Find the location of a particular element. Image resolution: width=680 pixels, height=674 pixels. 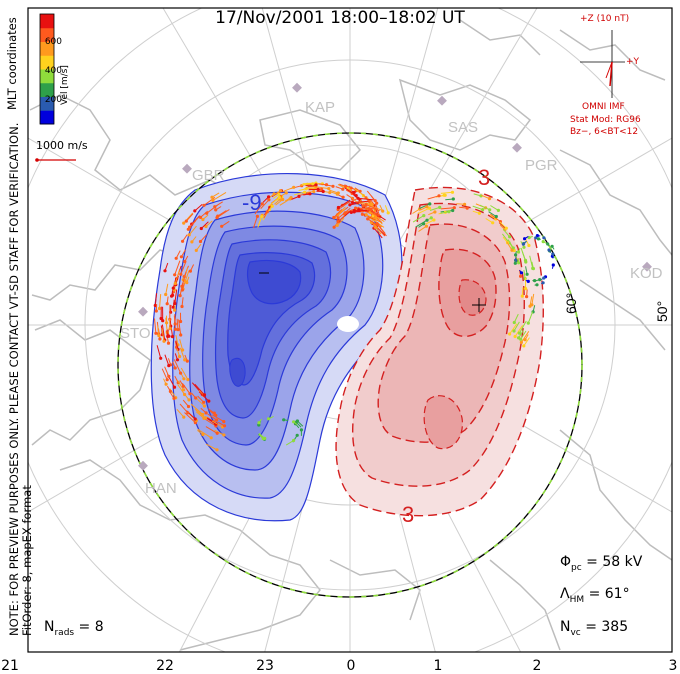

site-label-sto: STO is located at coordinates (135, 333).